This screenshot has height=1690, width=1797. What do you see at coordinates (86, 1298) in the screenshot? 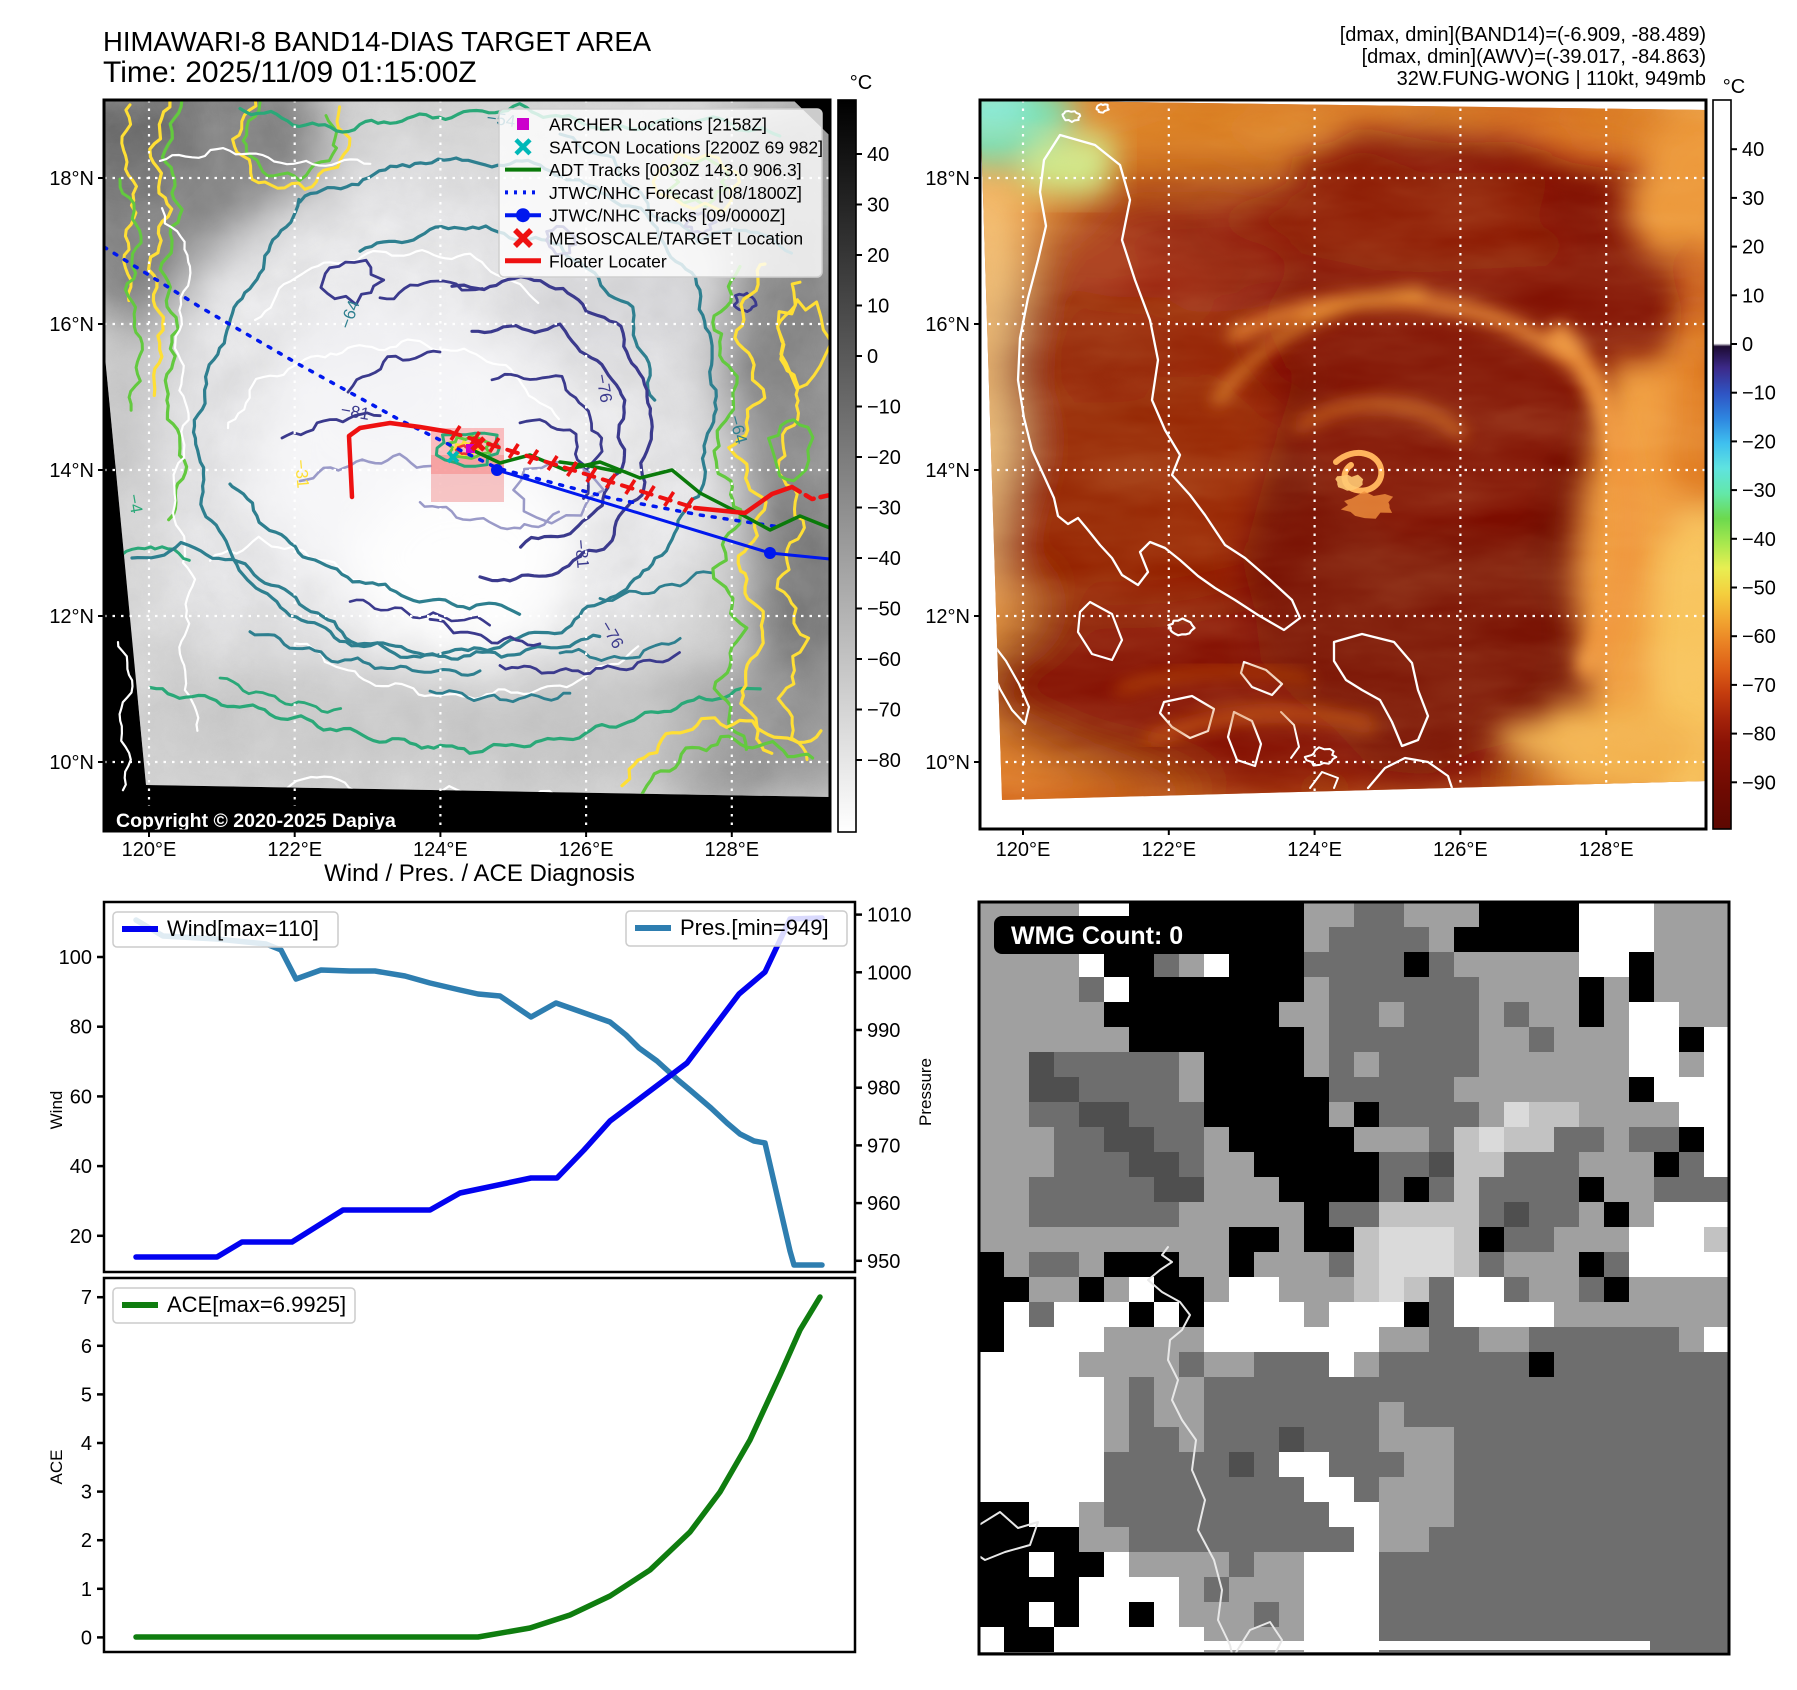
I see `svg-text: 7` at bounding box center [86, 1298].